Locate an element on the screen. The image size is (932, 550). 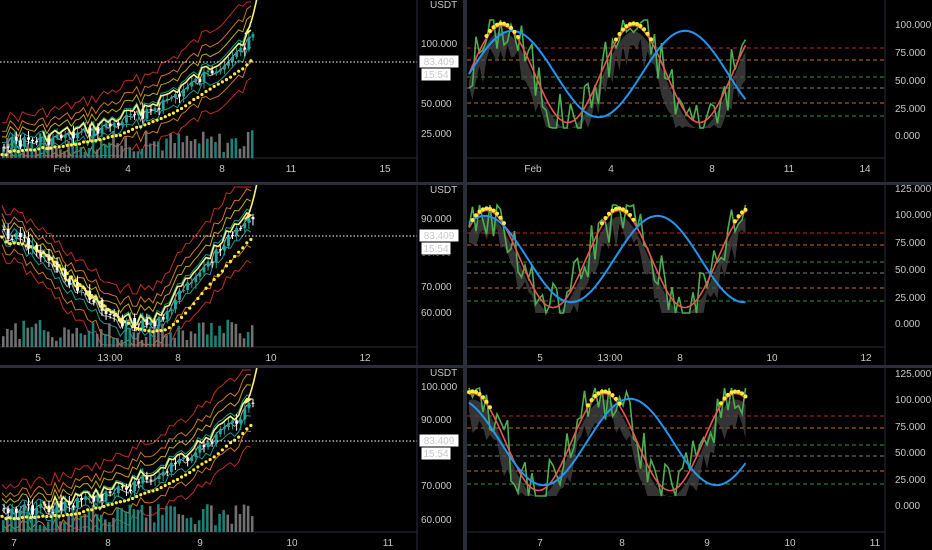
price-tick-label: 90.000 is located at coordinates (436, 219).